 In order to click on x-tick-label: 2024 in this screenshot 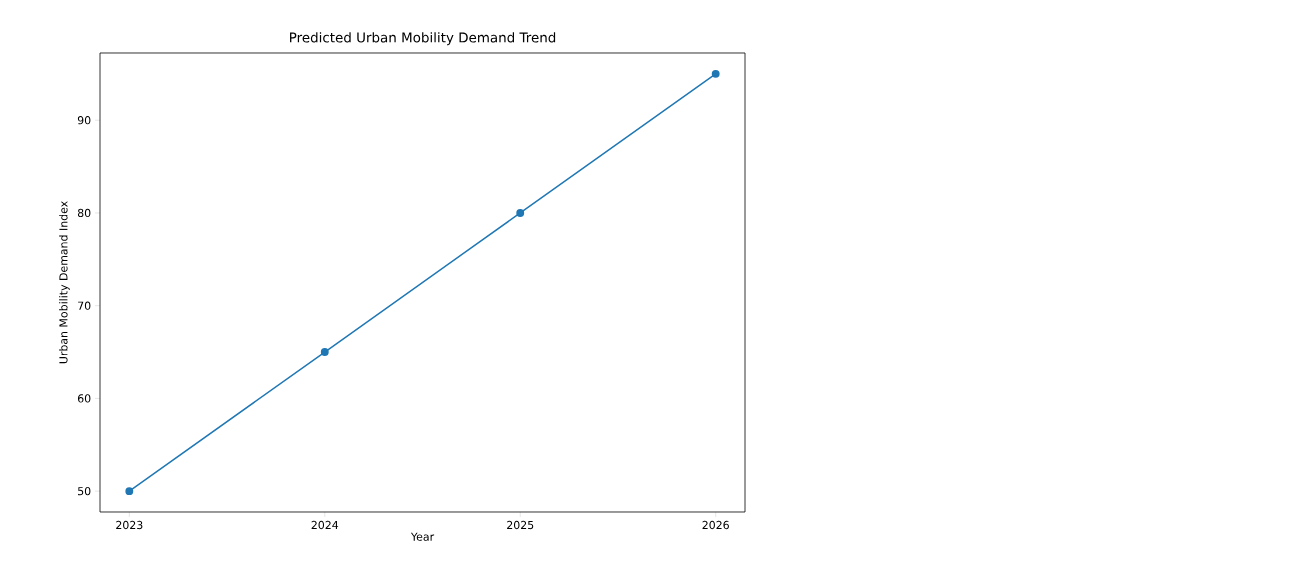, I will do `click(325, 525)`.